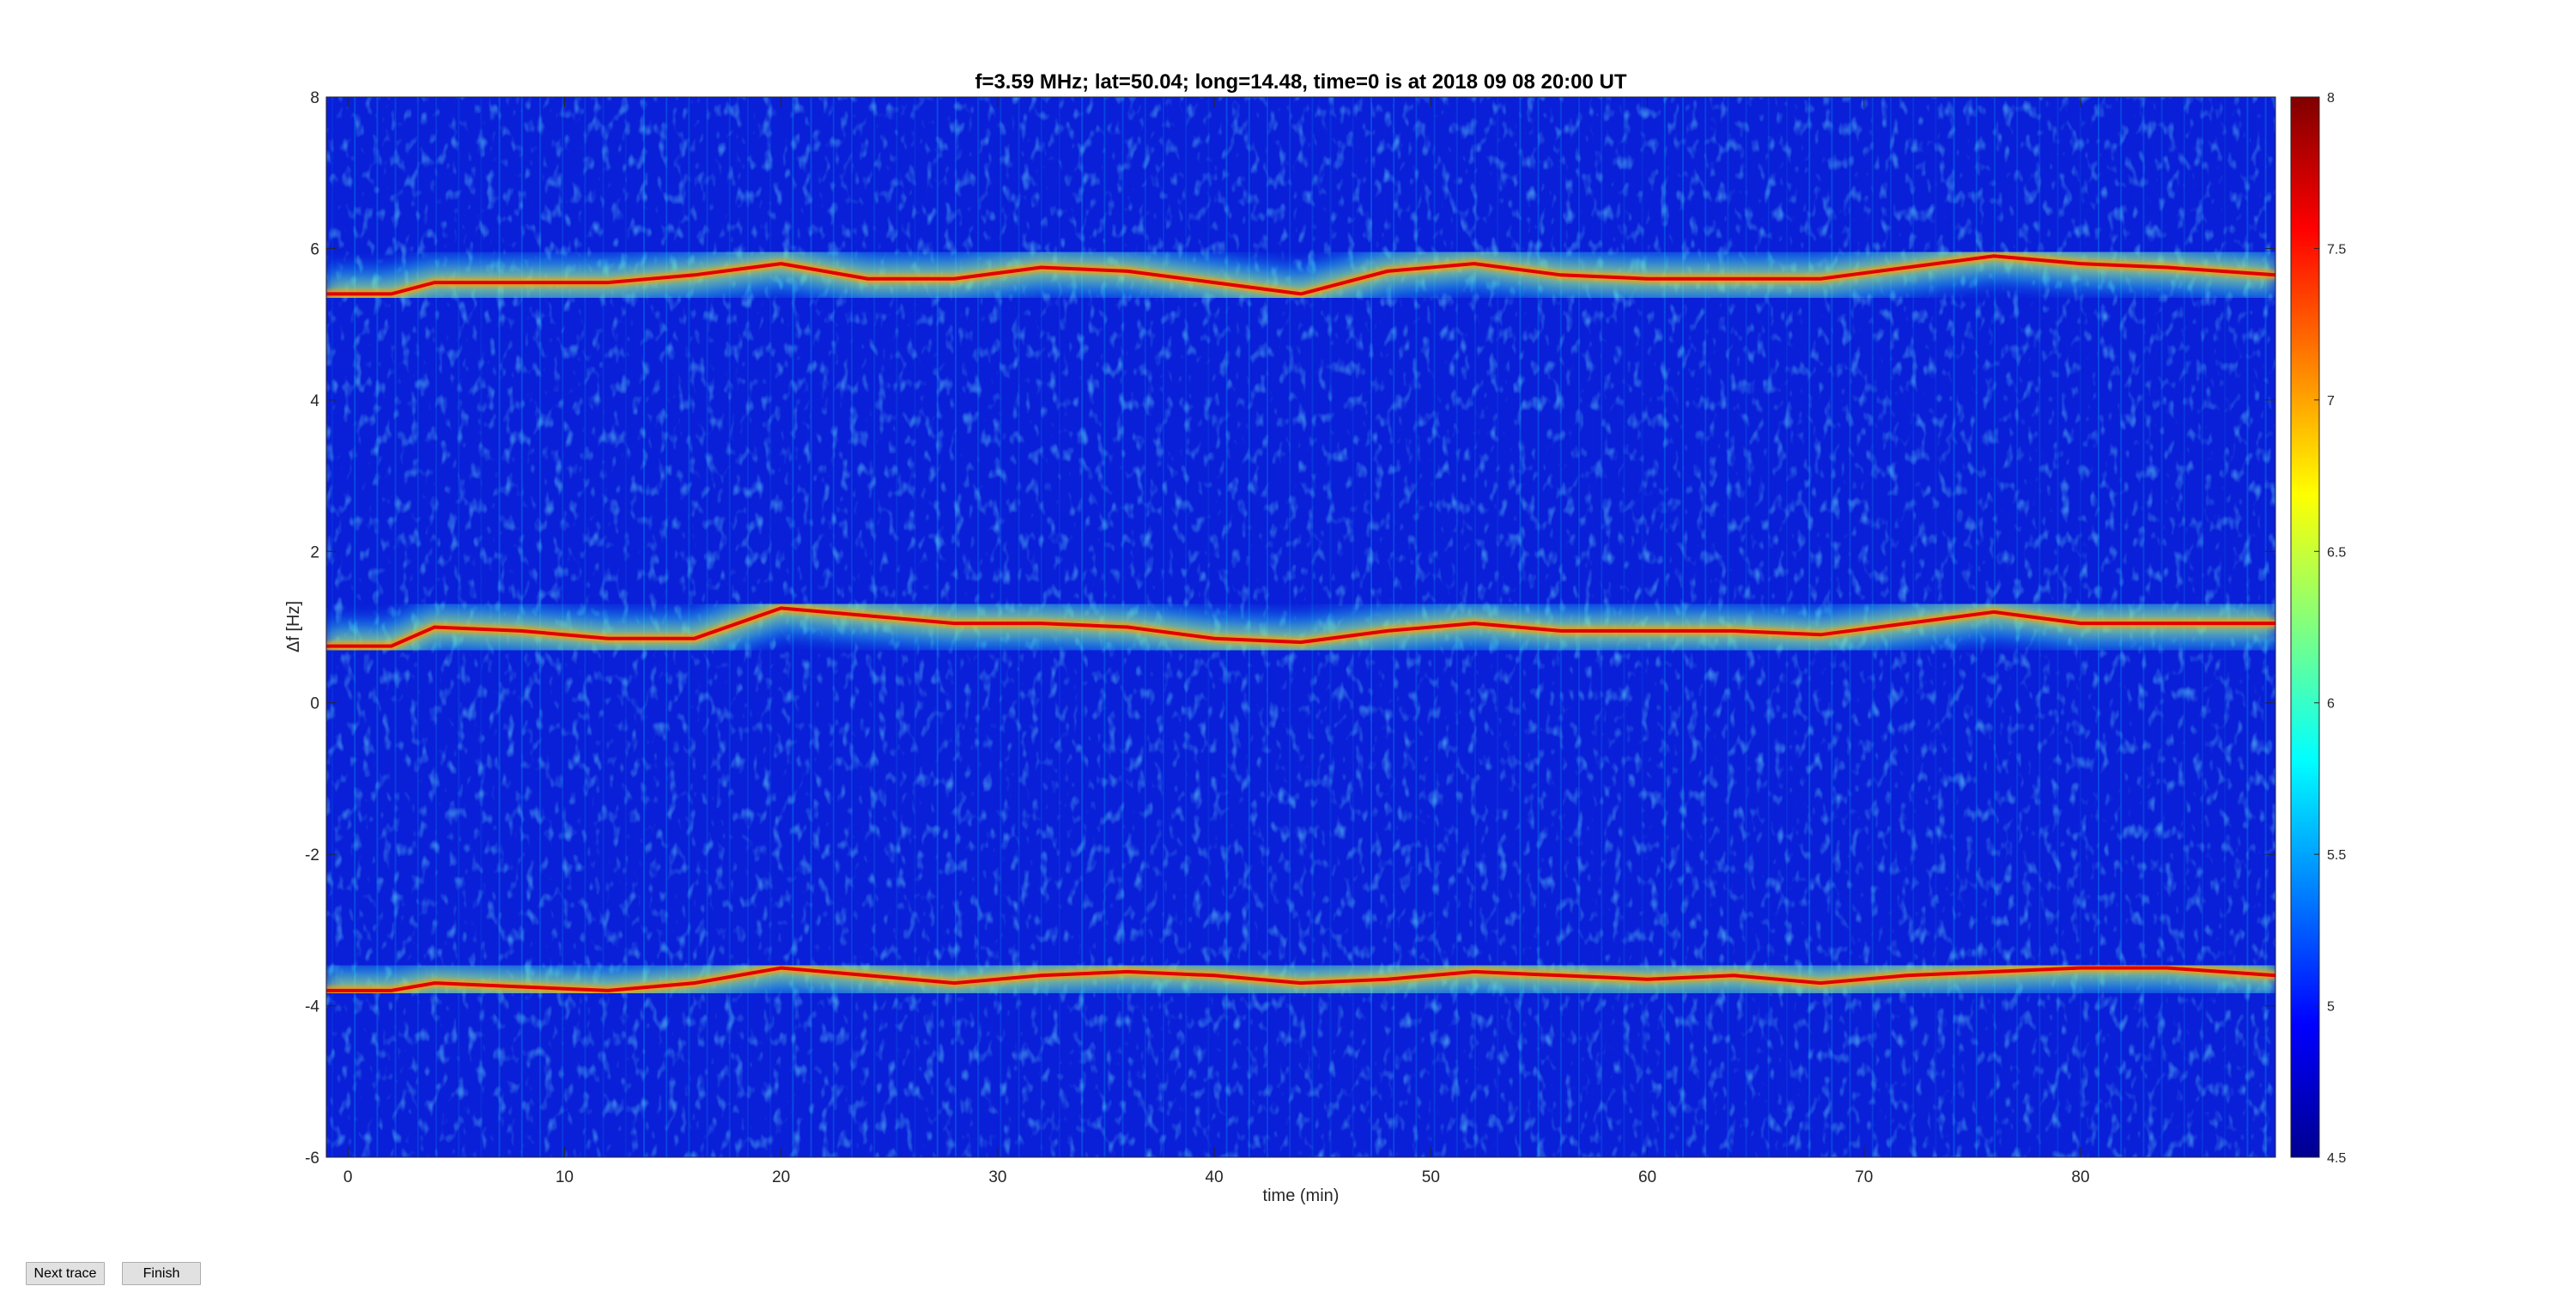 Image resolution: width=2576 pixels, height=1292 pixels. What do you see at coordinates (2336, 552) in the screenshot?
I see `colorbar-tick-label: 6.5` at bounding box center [2336, 552].